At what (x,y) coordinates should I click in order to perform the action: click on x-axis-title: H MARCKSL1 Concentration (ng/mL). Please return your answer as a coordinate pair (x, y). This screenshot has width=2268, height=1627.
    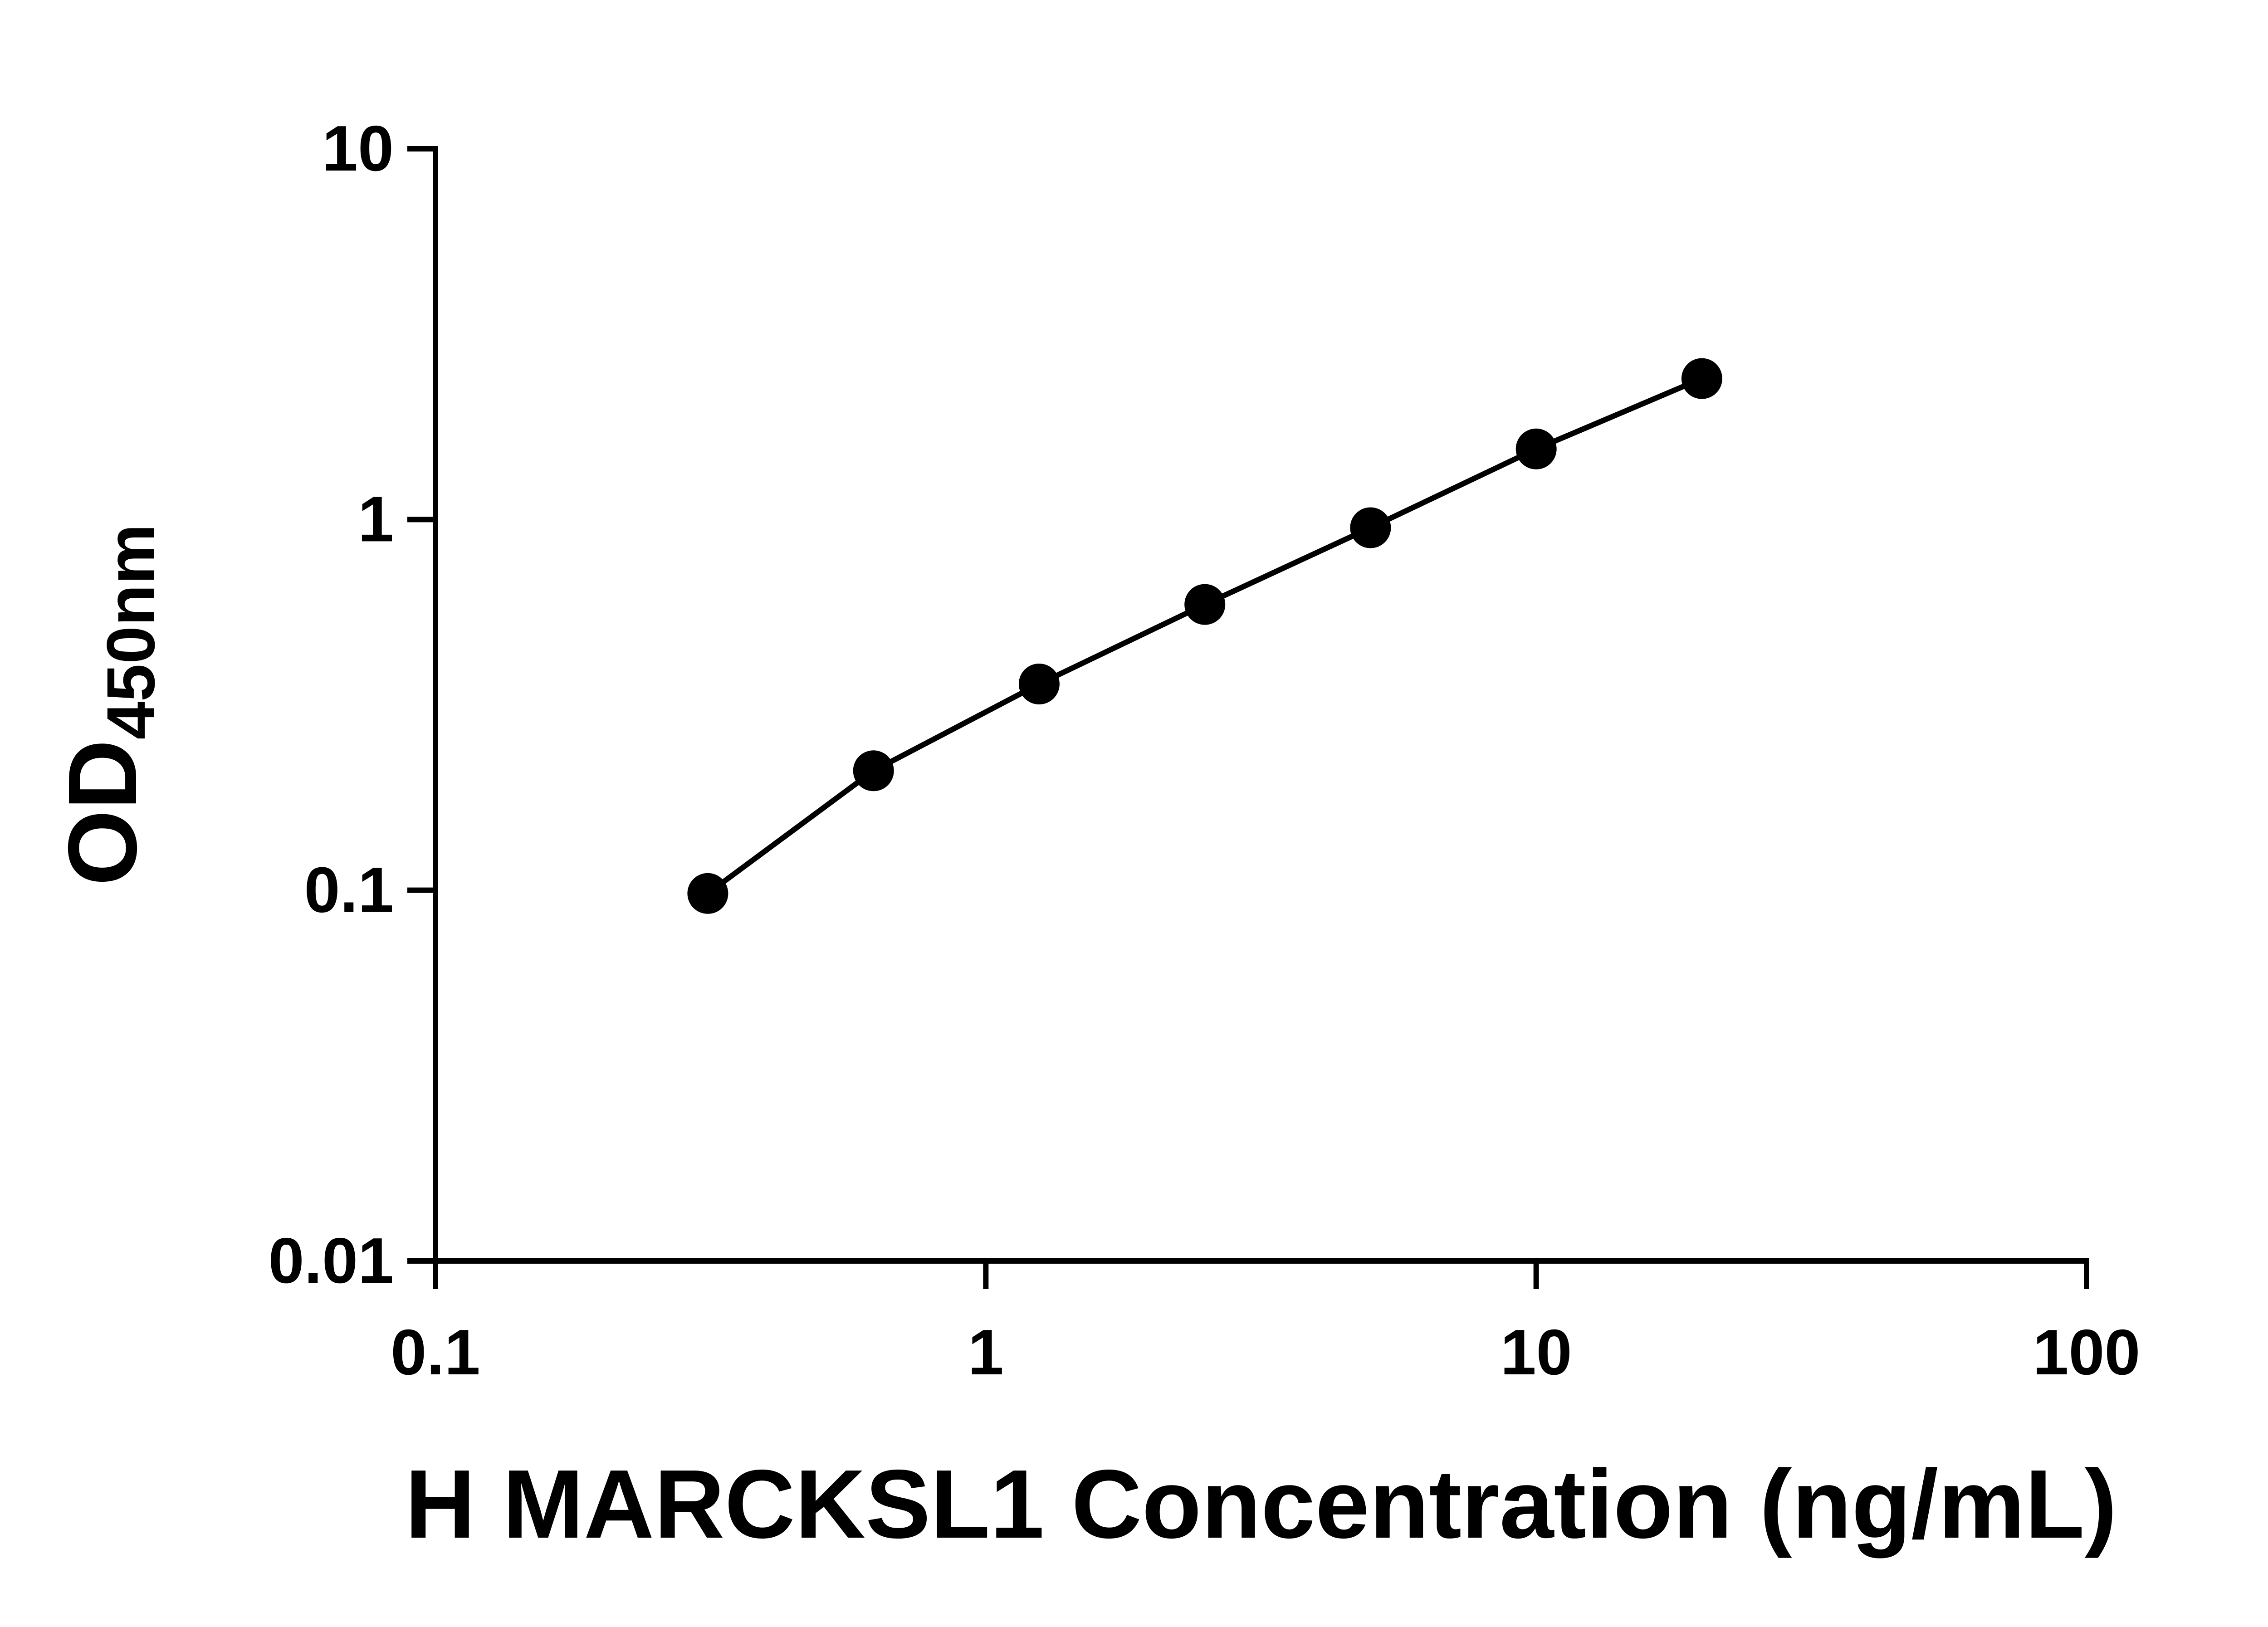
    Looking at the image, I should click on (1261, 1504).